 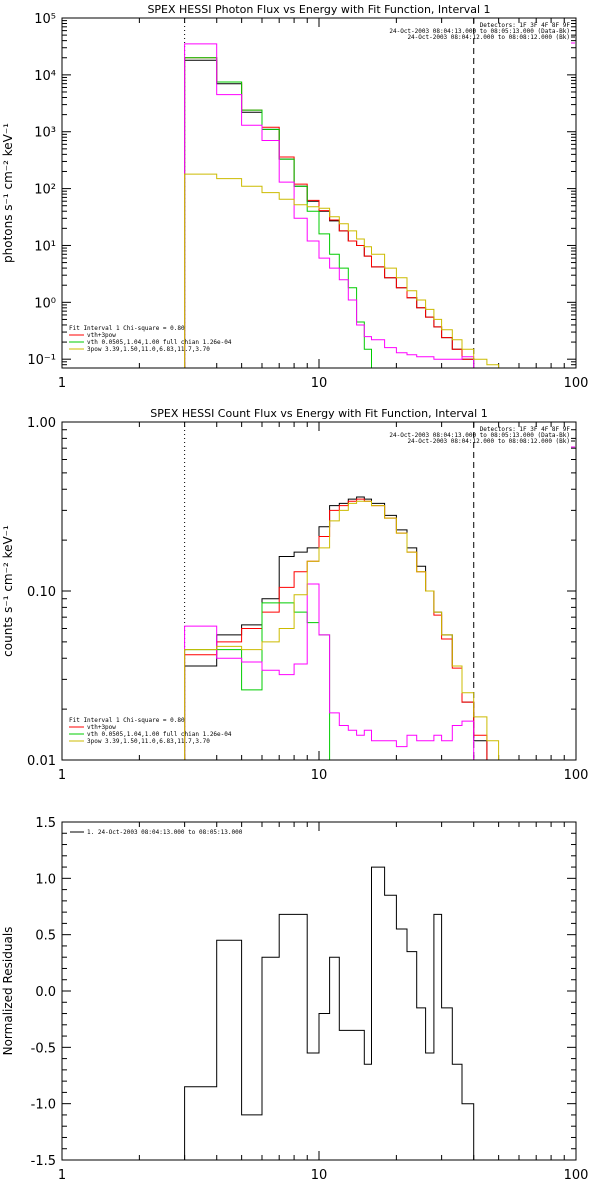 What do you see at coordinates (45, 76) in the screenshot?
I see `y-tick-label: 10⁴` at bounding box center [45, 76].